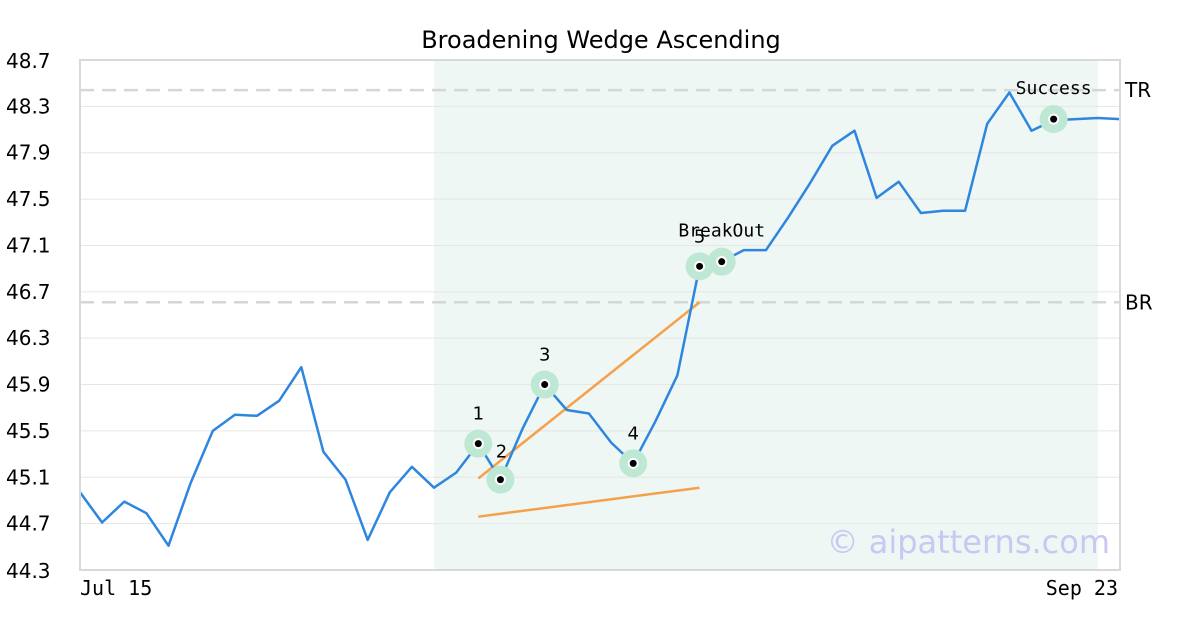 The height and width of the screenshot is (630, 1200). What do you see at coordinates (1082, 588) in the screenshot?
I see `x-tick-label: Sep 23` at bounding box center [1082, 588].